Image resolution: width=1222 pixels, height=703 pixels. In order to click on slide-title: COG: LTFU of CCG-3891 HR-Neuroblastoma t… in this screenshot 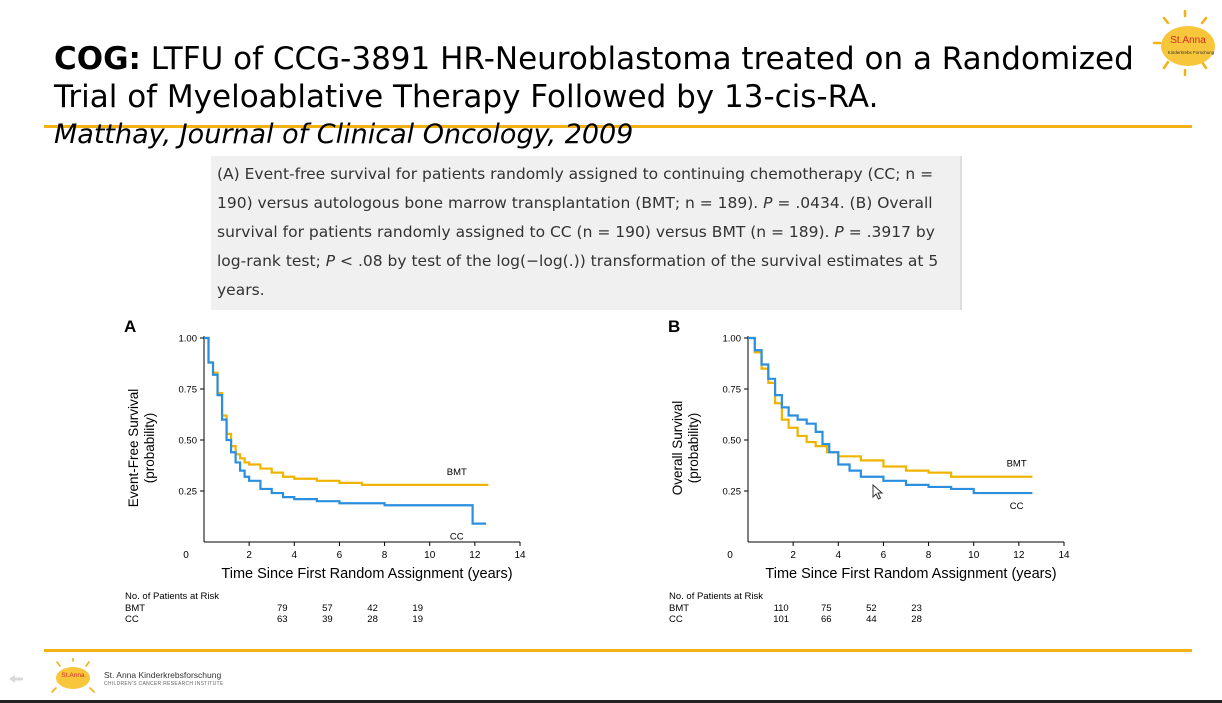, I will do `click(604, 78)`.